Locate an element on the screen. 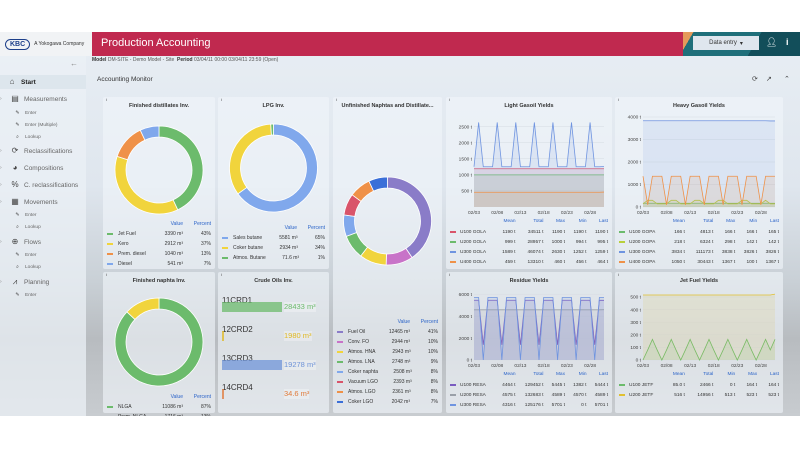  donut-slice-coker-lgo is located at coordinates (378, 184).